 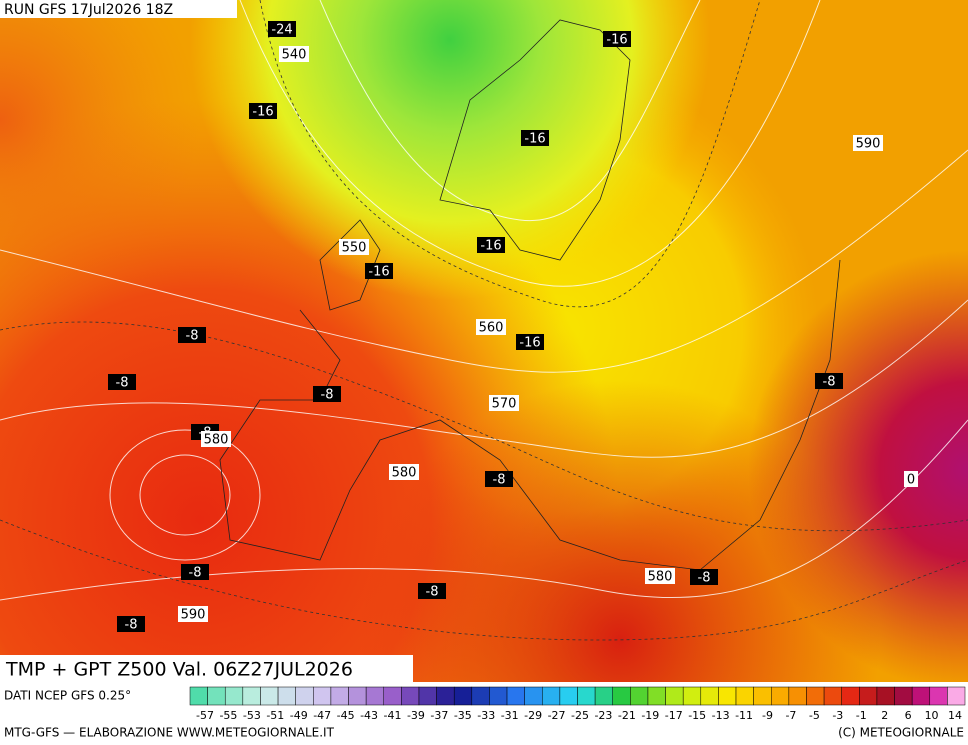 I want to click on gpt-label: 570, so click(x=504, y=404).